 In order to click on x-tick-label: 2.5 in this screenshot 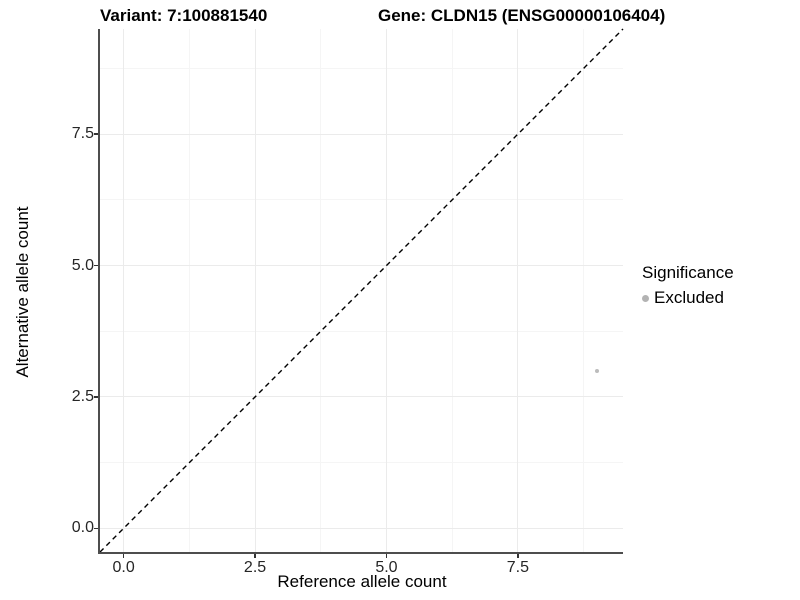, I will do `click(255, 567)`.